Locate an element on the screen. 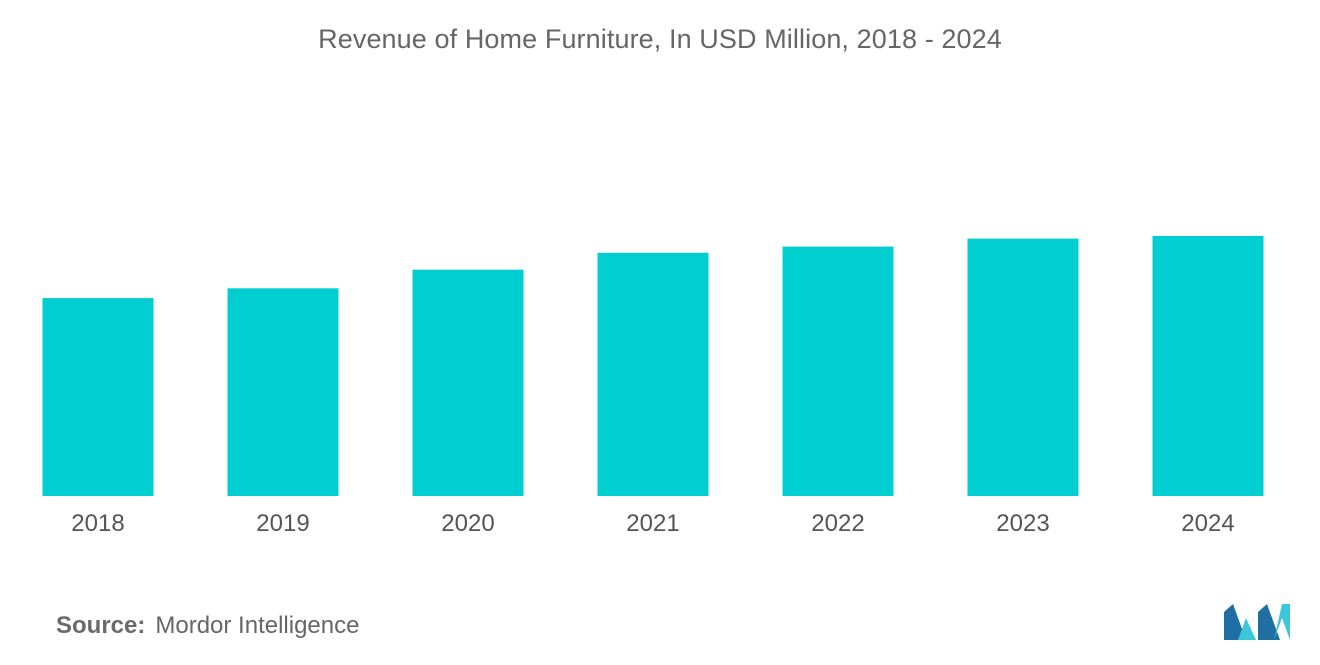 The image size is (1320, 665). x-tick-label-2021: 2021 is located at coordinates (652, 523).